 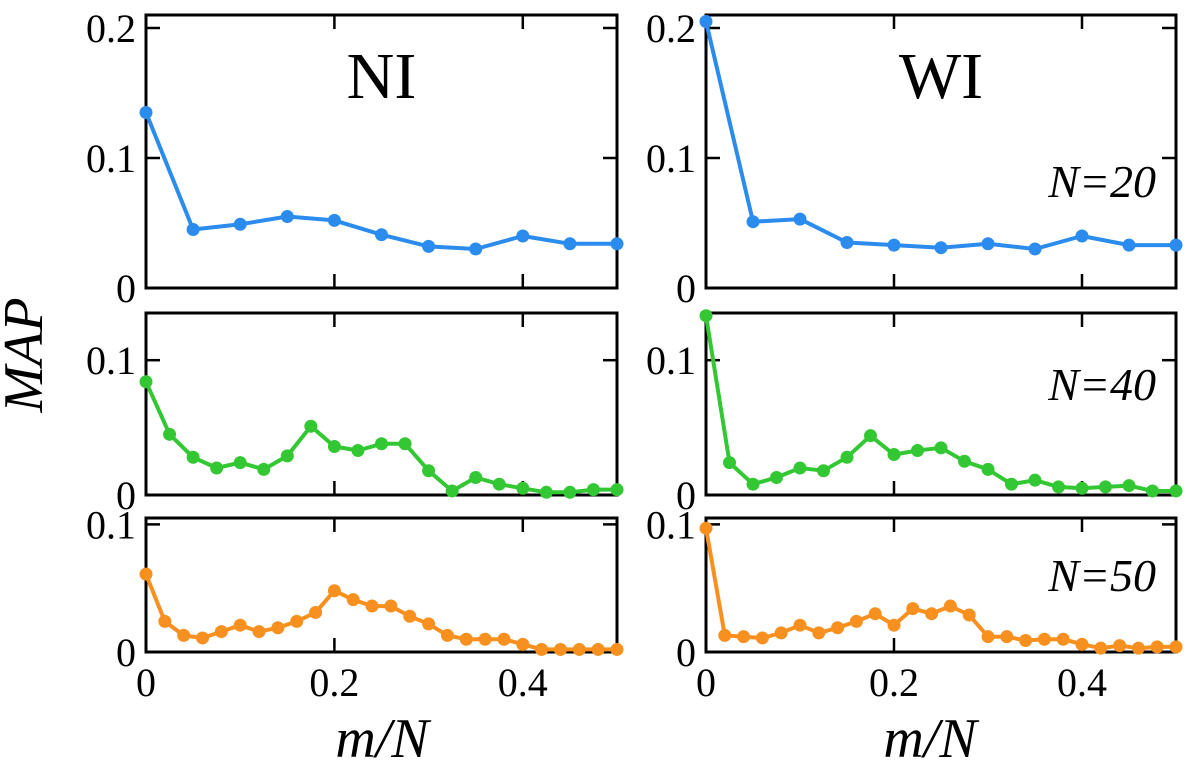 What do you see at coordinates (334, 682) in the screenshot?
I see `x-tick-label-ni-3-1: 0.2` at bounding box center [334, 682].